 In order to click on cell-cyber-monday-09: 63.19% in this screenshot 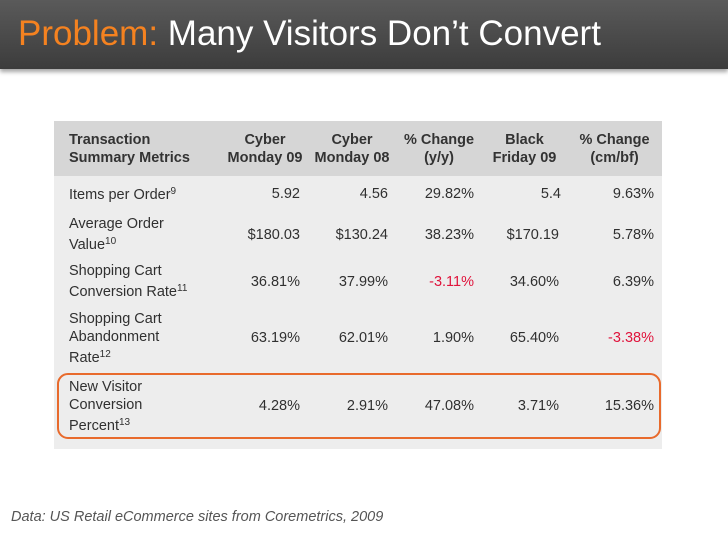, I will do `click(275, 338)`.